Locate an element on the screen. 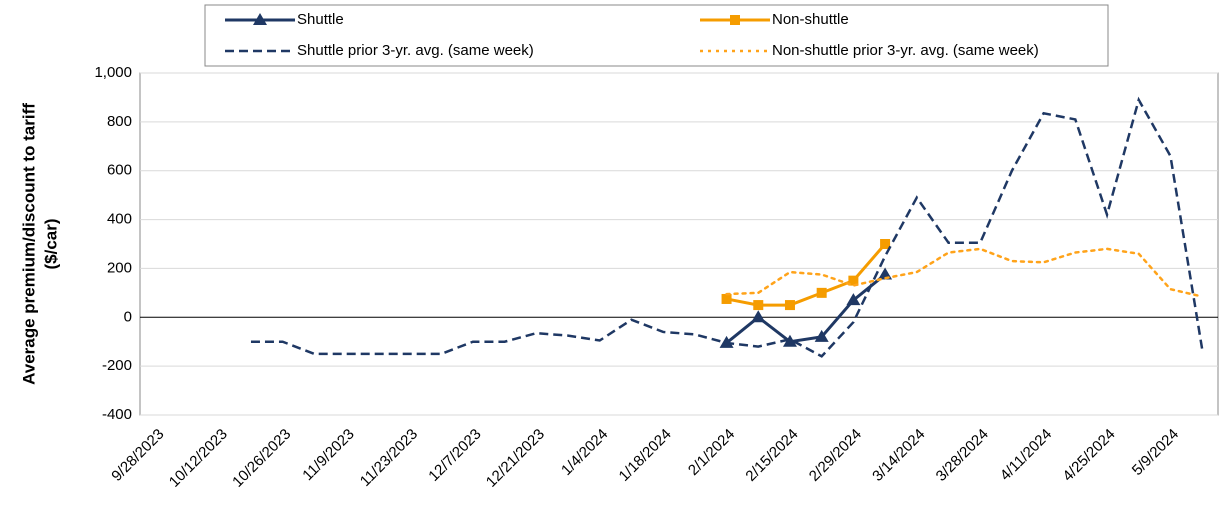 The image size is (1226, 507). x-tick-label: 2/15/2024 is located at coordinates (771, 455).